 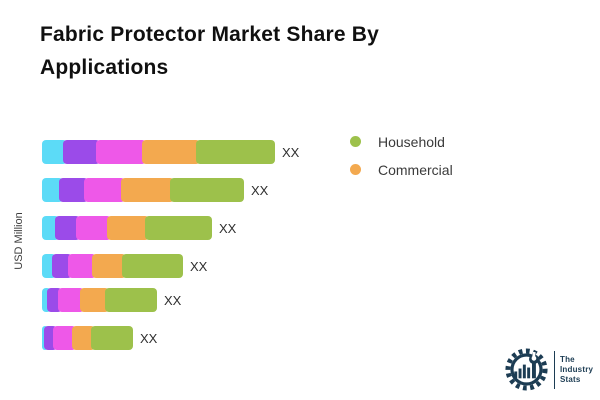 I want to click on bar-row-4: XX, so click(x=124, y=266).